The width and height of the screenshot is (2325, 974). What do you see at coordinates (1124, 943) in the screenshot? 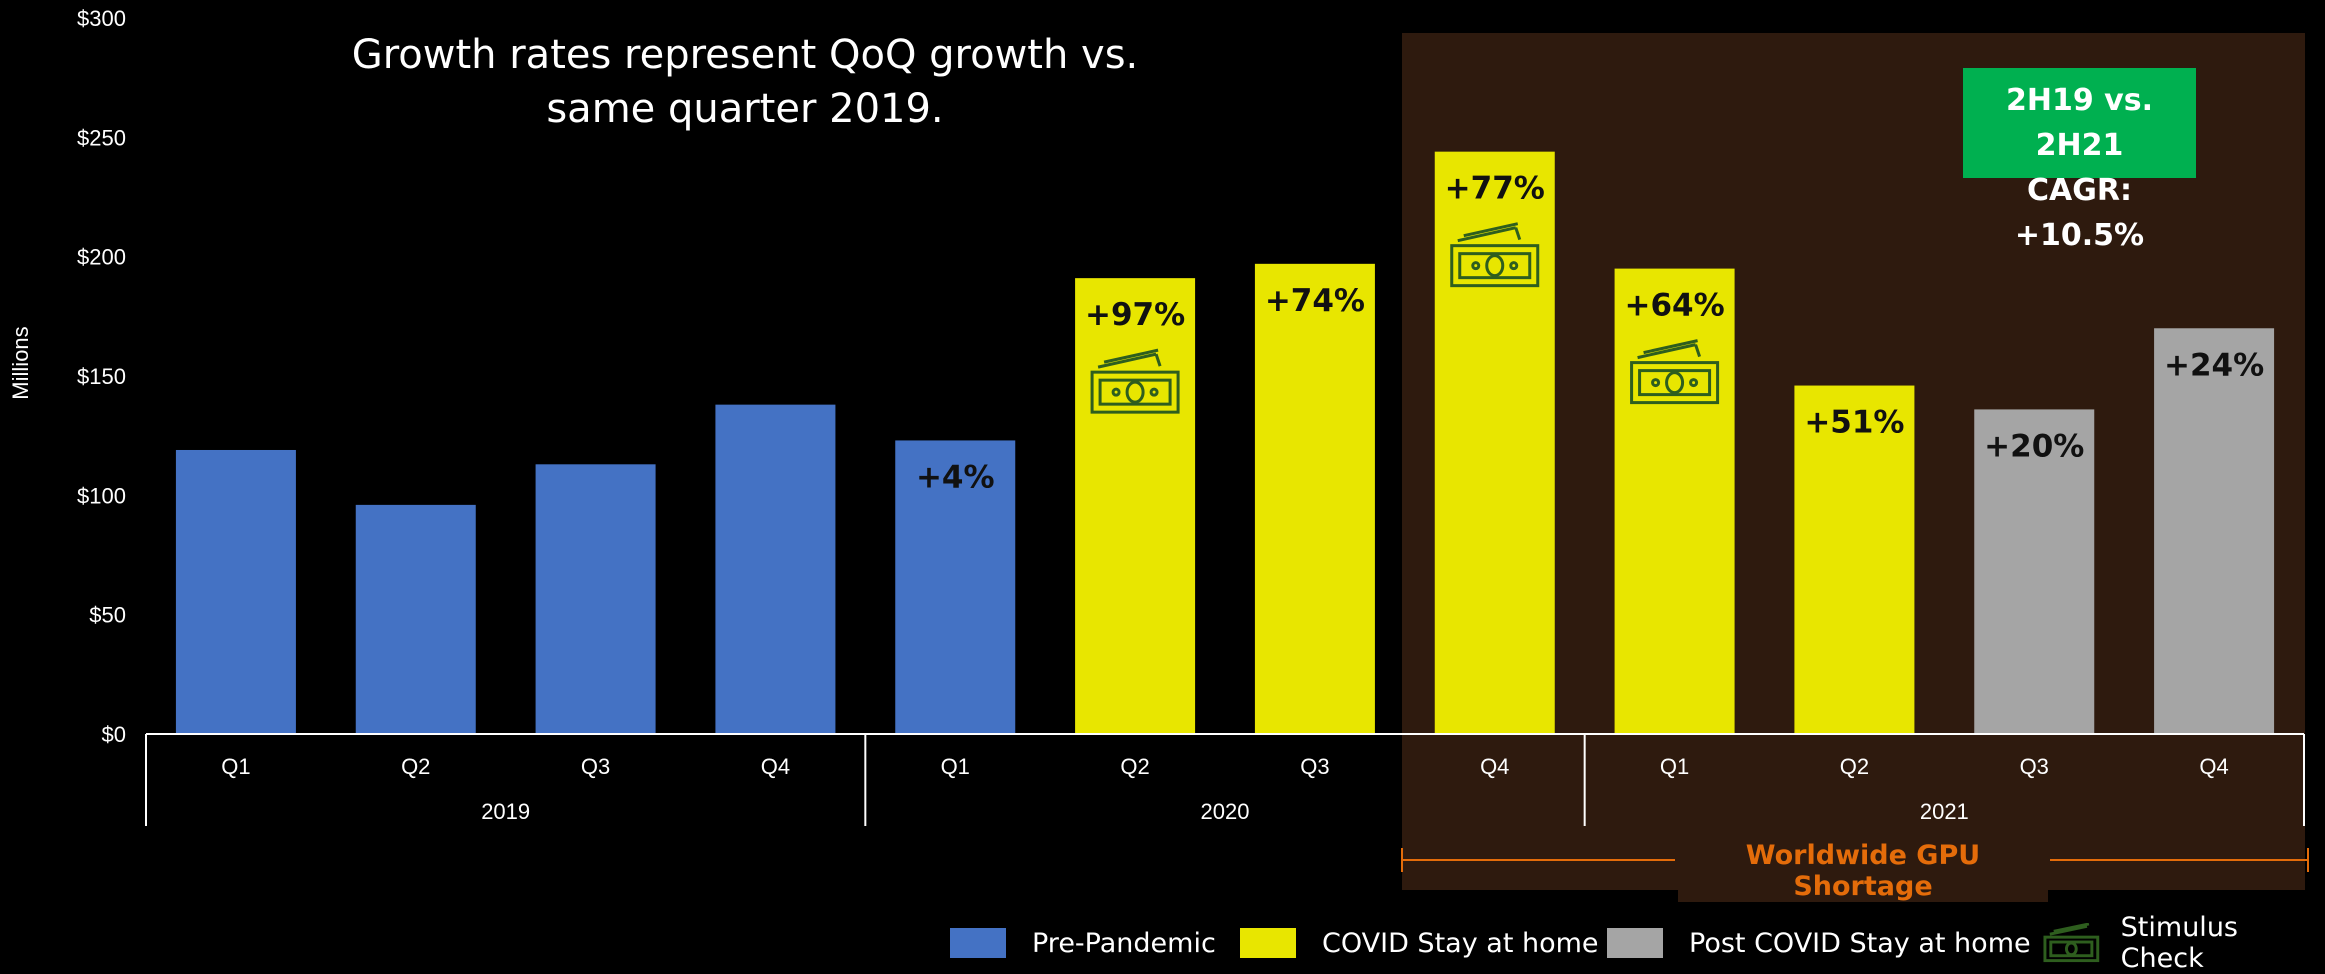
I see `legend-label-pre-pandemic: Pre-Pandemic` at bounding box center [1124, 943].